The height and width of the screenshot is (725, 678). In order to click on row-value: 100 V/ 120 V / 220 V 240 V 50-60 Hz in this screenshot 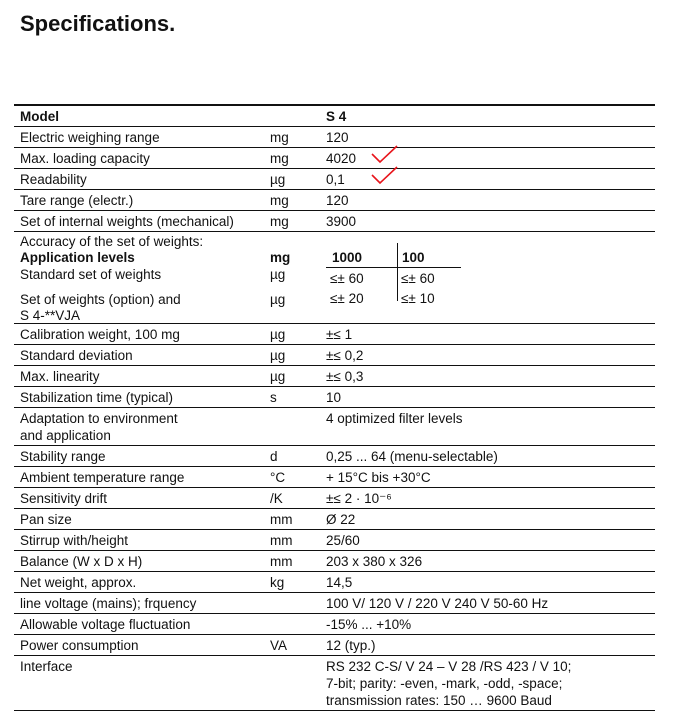, I will do `click(437, 603)`.